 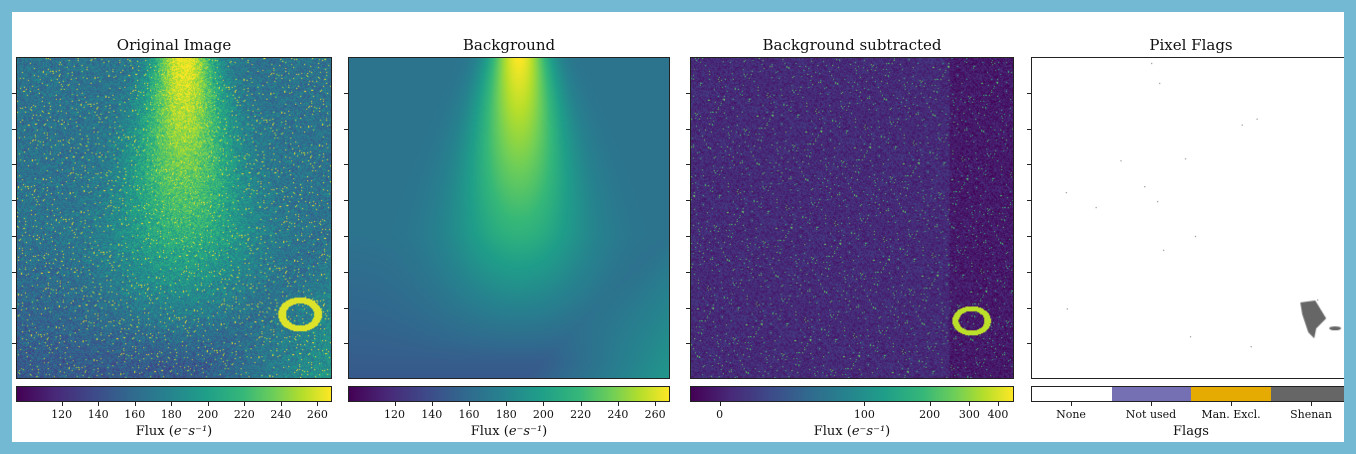 What do you see at coordinates (174, 45) in the screenshot?
I see `panel-title-original: Original Image` at bounding box center [174, 45].